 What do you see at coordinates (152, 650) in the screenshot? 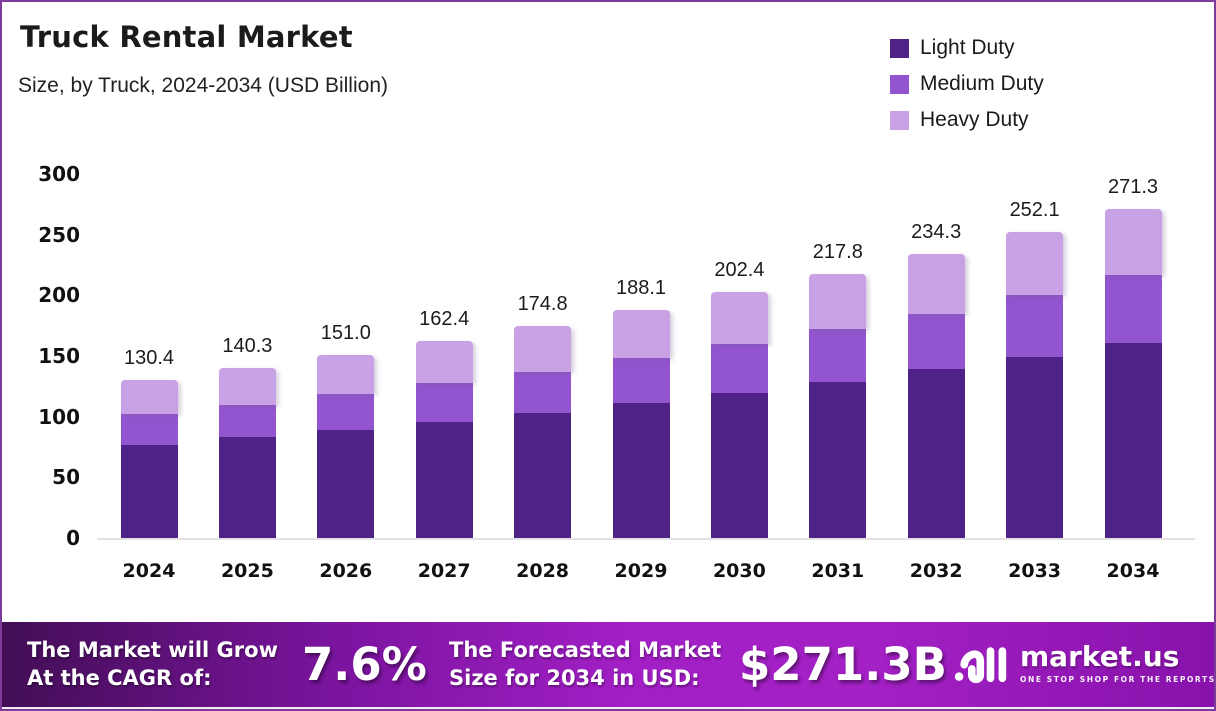
I see `cagr-label-line1: The Market will Grow` at bounding box center [152, 650].